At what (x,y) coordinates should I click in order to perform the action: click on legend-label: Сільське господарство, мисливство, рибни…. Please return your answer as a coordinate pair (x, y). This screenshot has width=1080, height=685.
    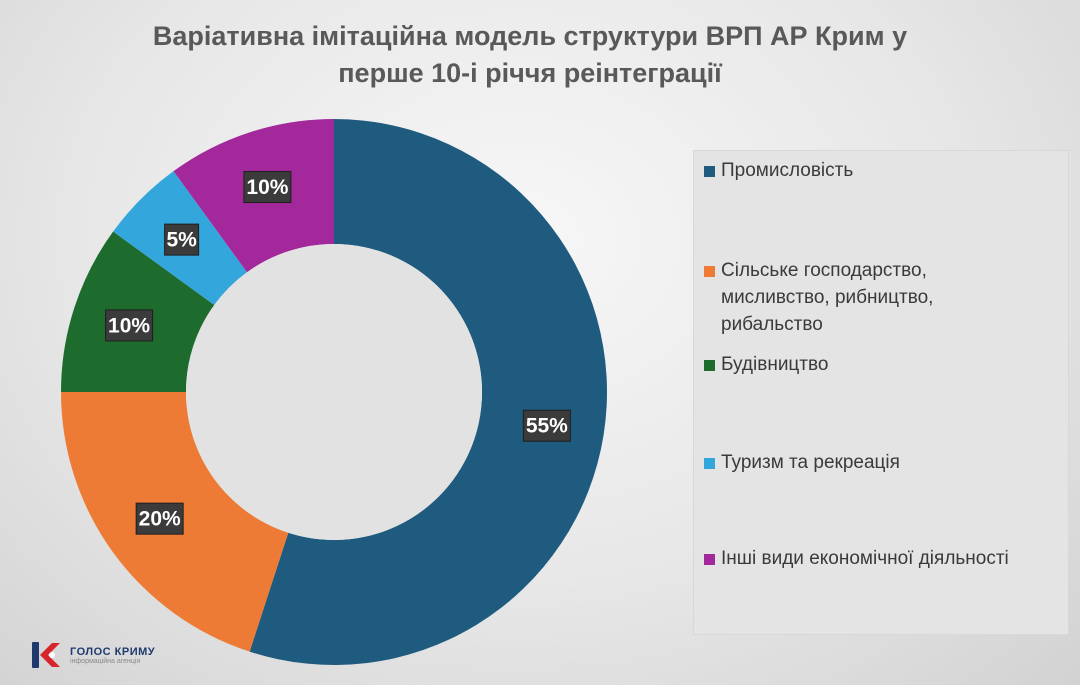
    Looking at the image, I should click on (827, 297).